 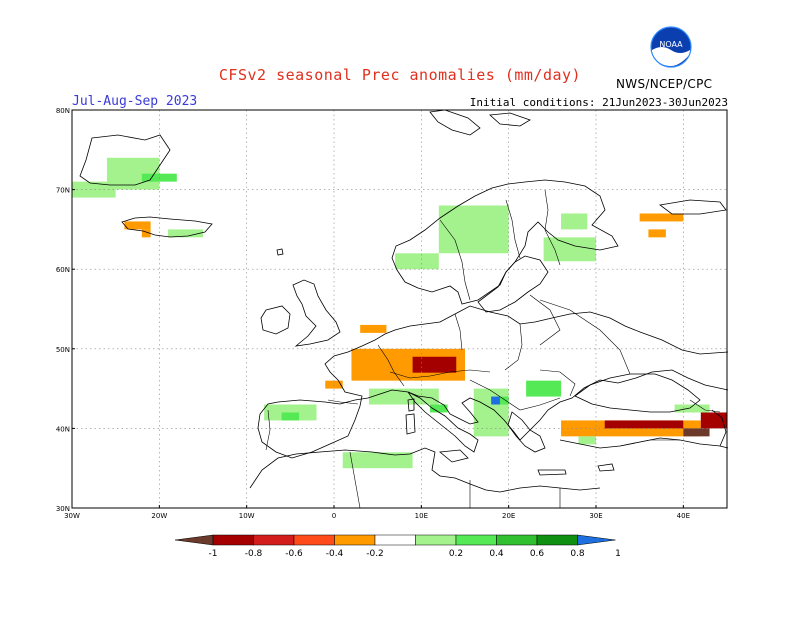 I want to click on legend-tick-label: -0.6, so click(x=294, y=554).